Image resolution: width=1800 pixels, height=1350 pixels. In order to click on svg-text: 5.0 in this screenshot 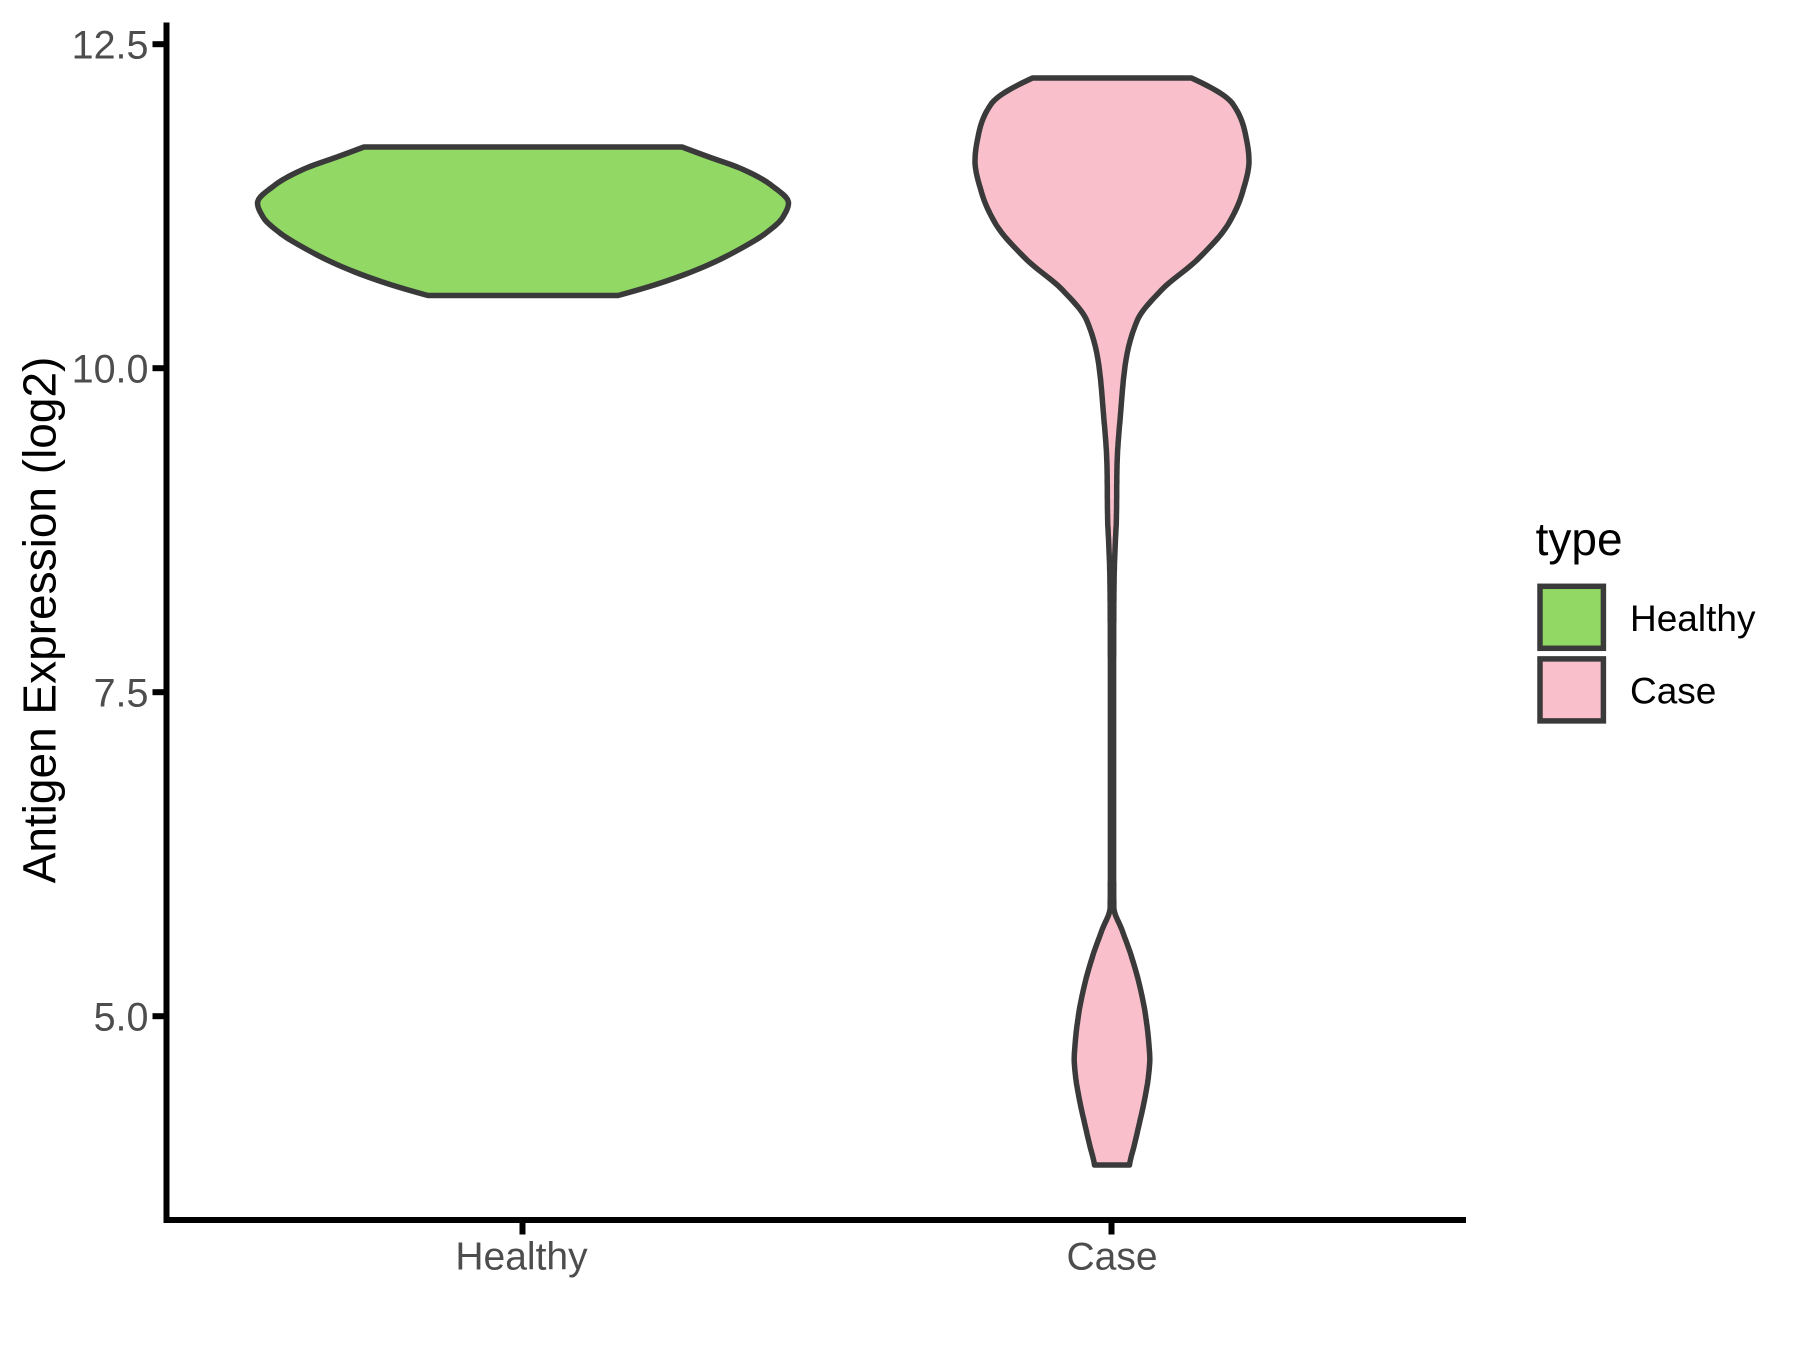, I will do `click(121, 1017)`.